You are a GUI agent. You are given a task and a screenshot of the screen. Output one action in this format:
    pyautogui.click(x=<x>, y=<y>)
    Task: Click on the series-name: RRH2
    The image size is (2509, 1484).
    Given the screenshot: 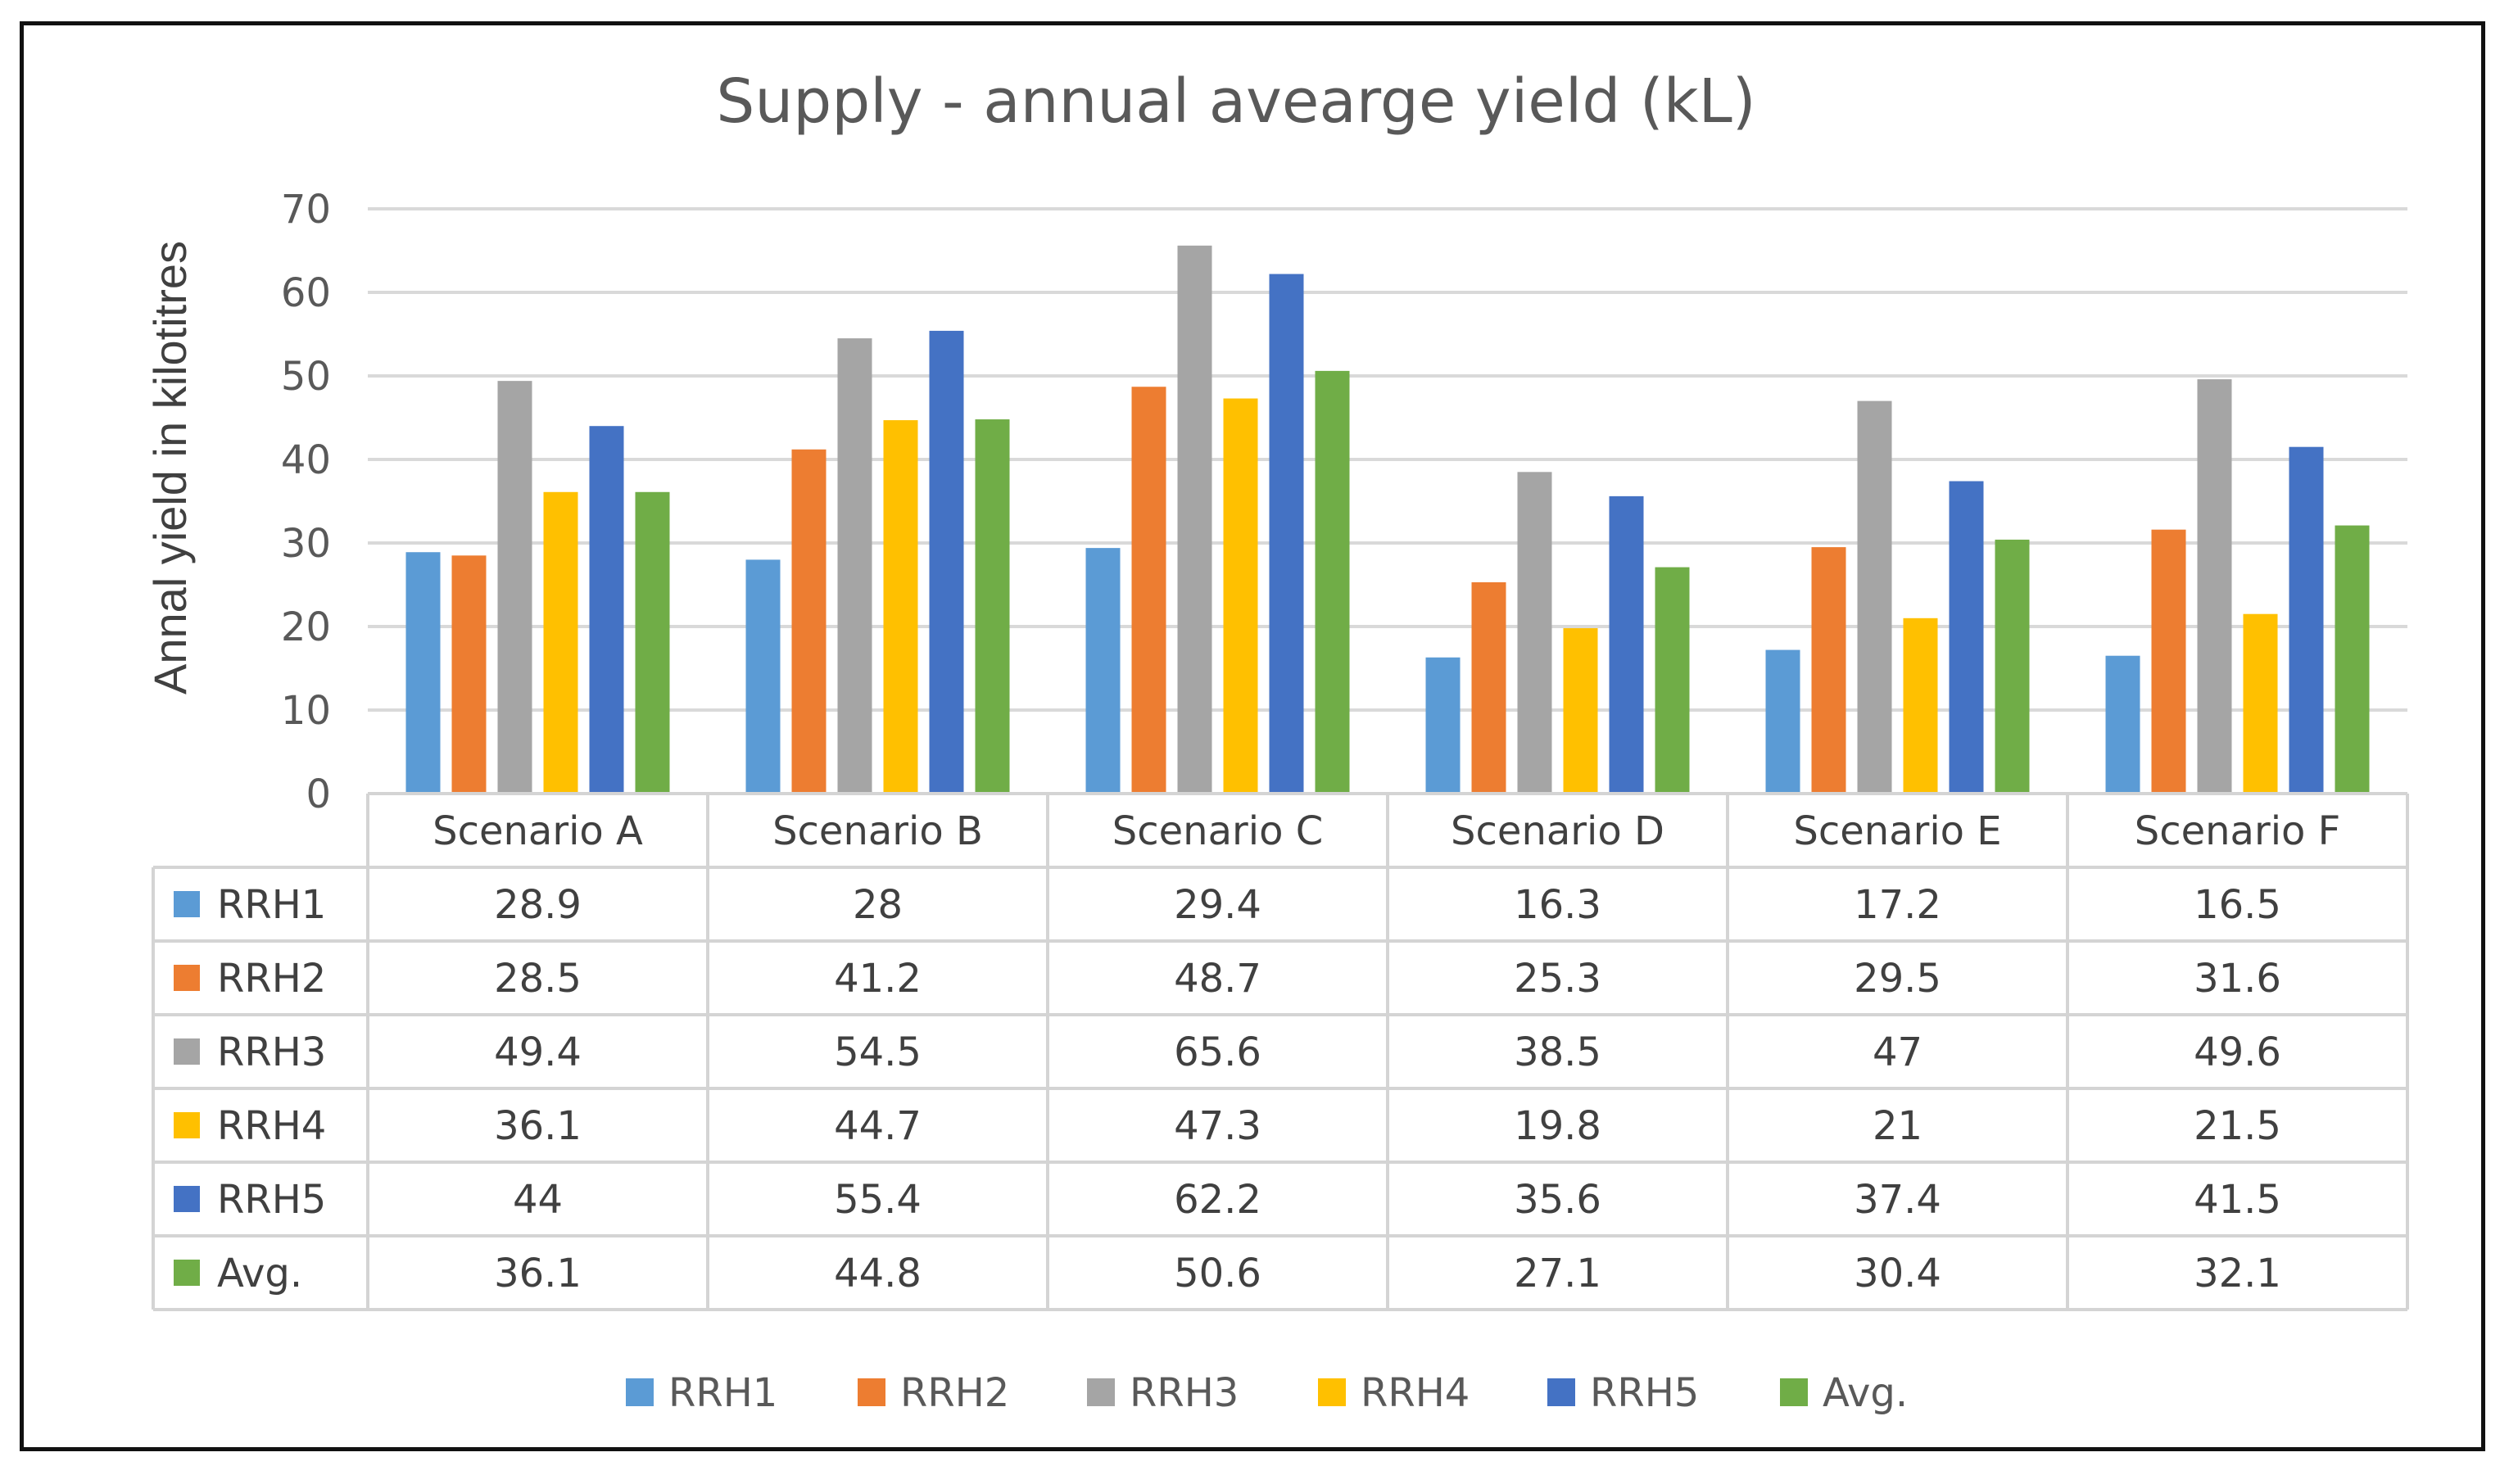 What is the action you would take?
    pyautogui.click(x=271, y=979)
    